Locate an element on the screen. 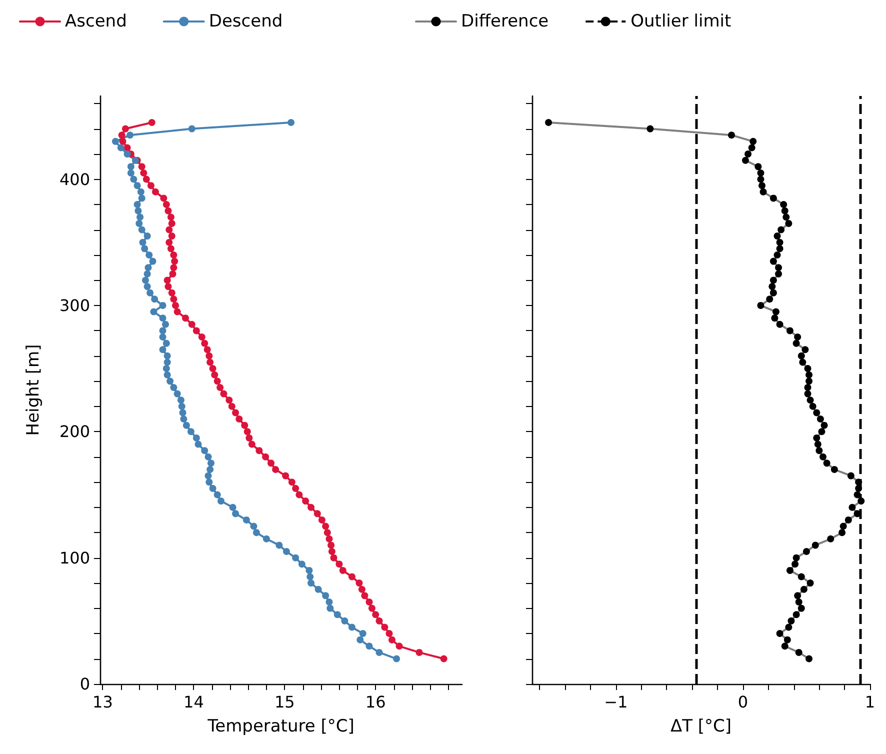 This screenshot has width=886, height=754. x-tick-label: 15 is located at coordinates (284, 702).